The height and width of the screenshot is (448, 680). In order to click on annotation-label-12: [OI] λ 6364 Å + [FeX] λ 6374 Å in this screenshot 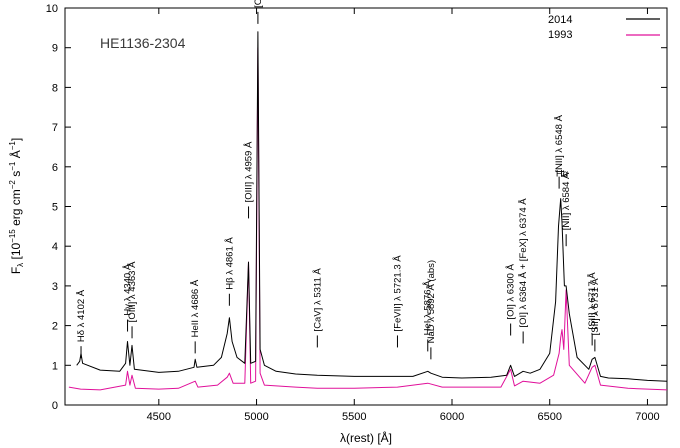, I will do `click(523, 263)`.